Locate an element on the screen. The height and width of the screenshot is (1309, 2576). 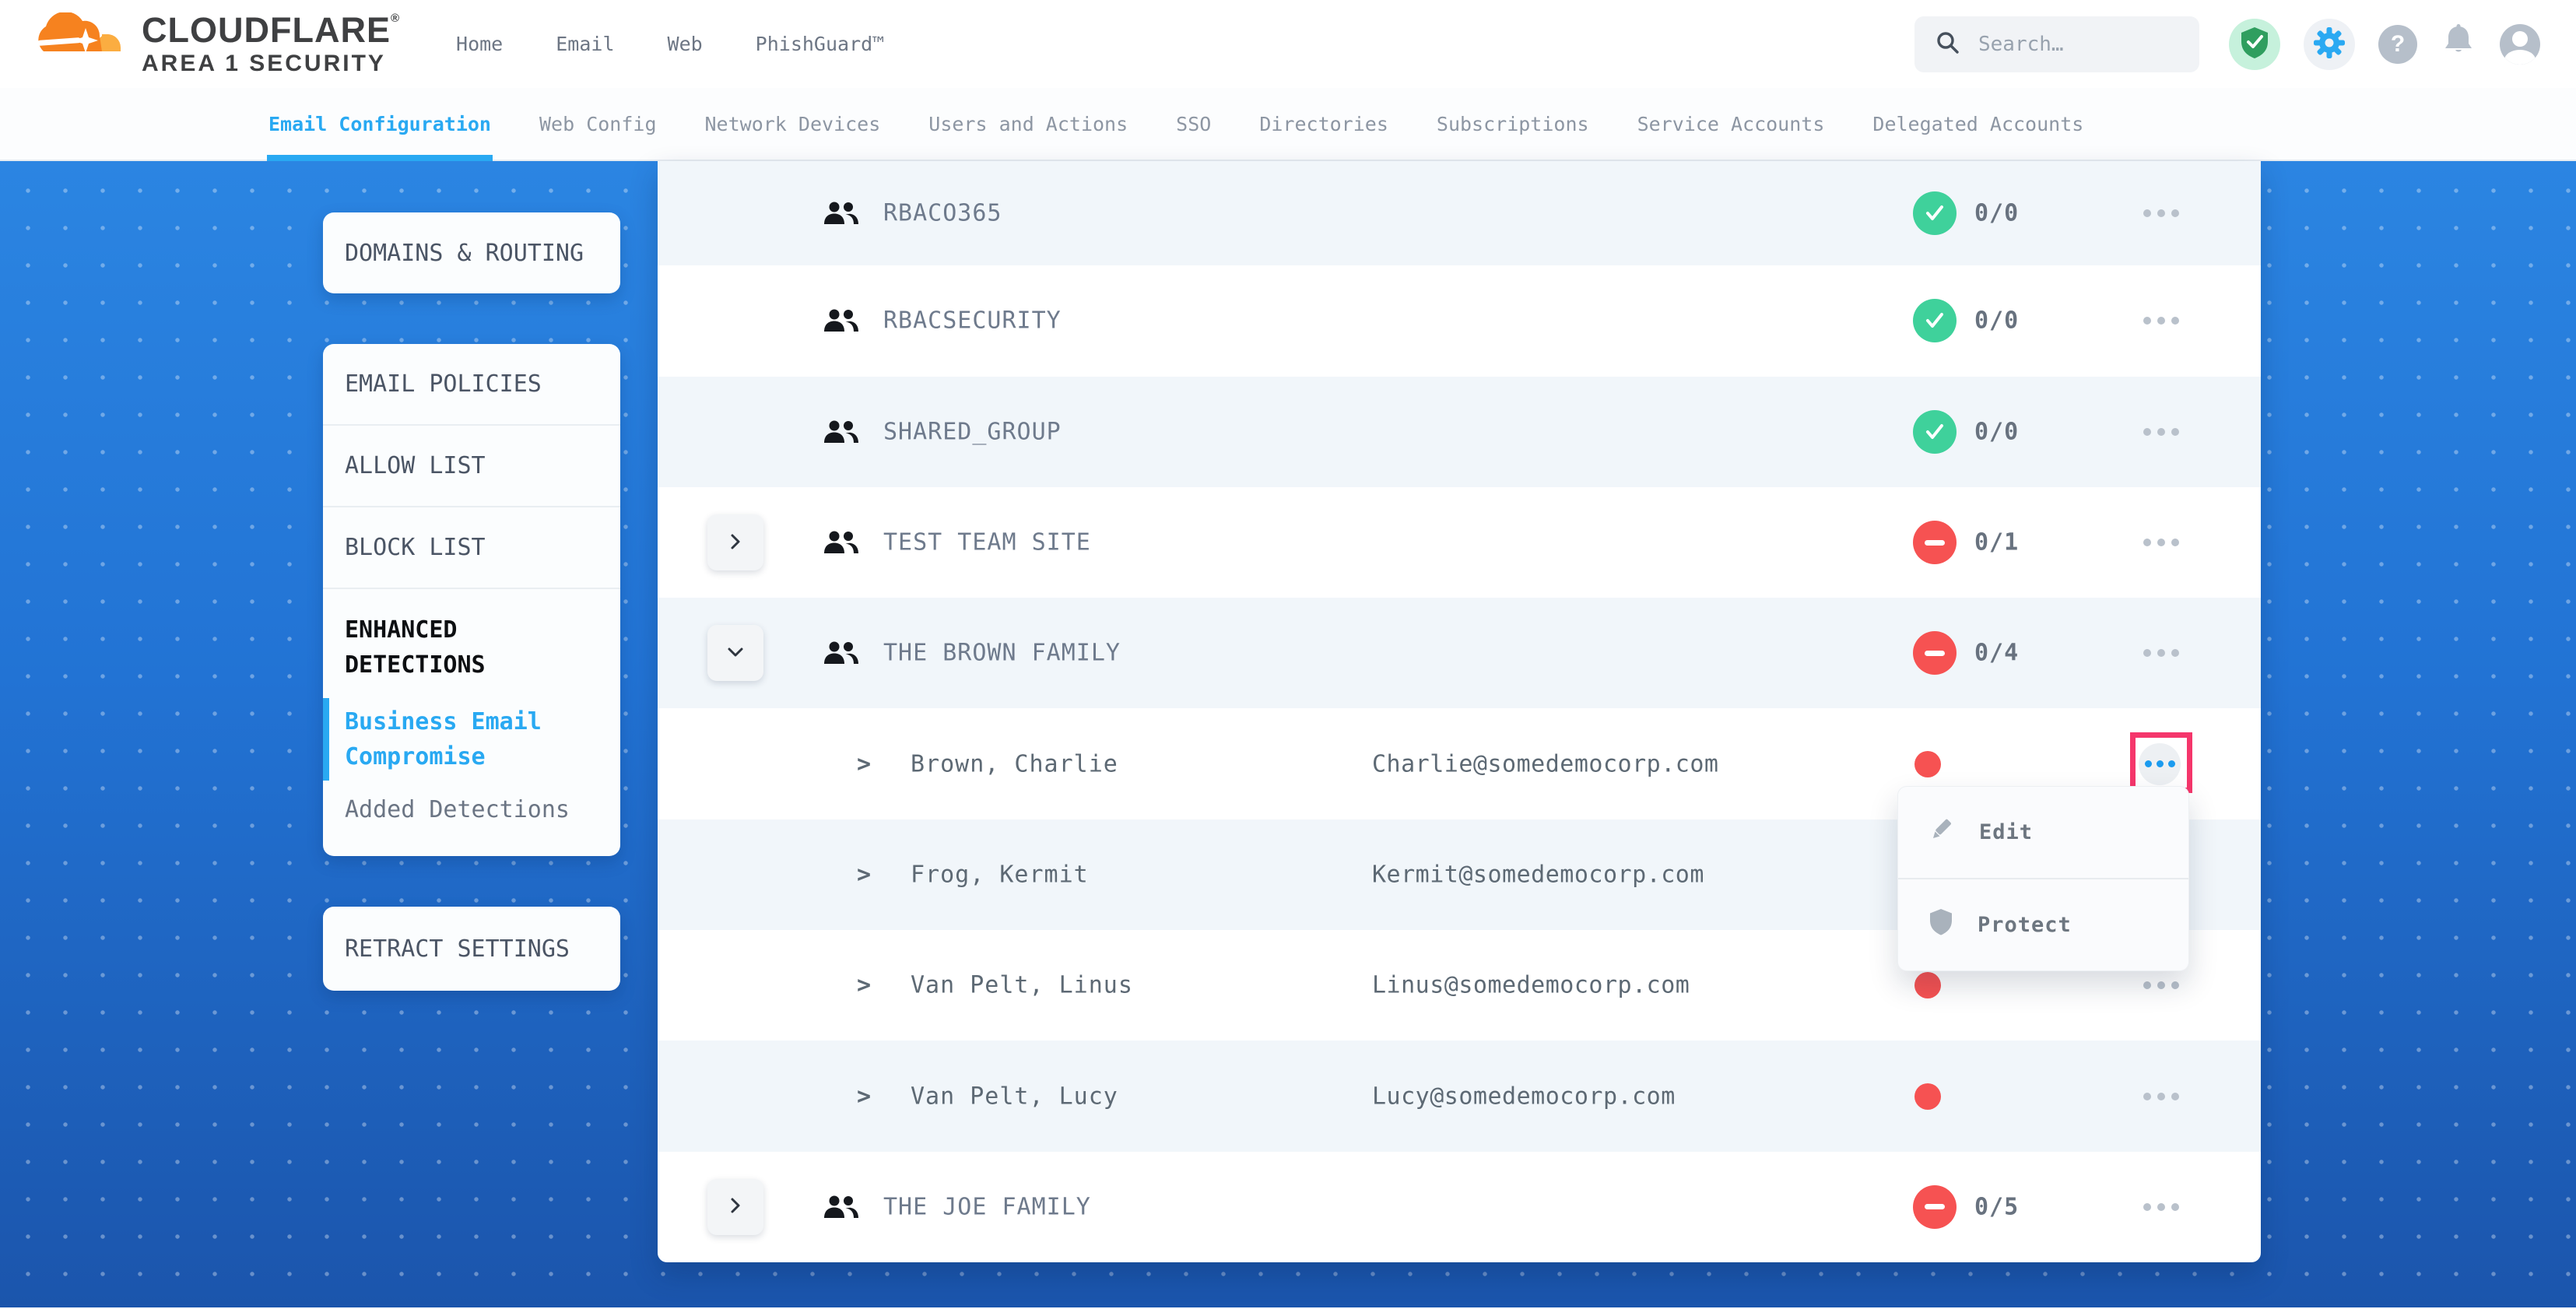
minus-circle-icon is located at coordinates (1935, 653).